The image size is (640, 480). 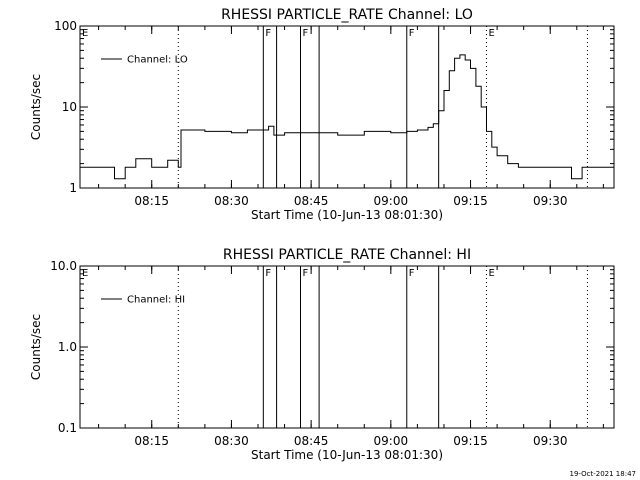 What do you see at coordinates (347, 215) in the screenshot?
I see `panel-lo-x-axis-label: Start Time (10-Jun-13 08:01:30)` at bounding box center [347, 215].